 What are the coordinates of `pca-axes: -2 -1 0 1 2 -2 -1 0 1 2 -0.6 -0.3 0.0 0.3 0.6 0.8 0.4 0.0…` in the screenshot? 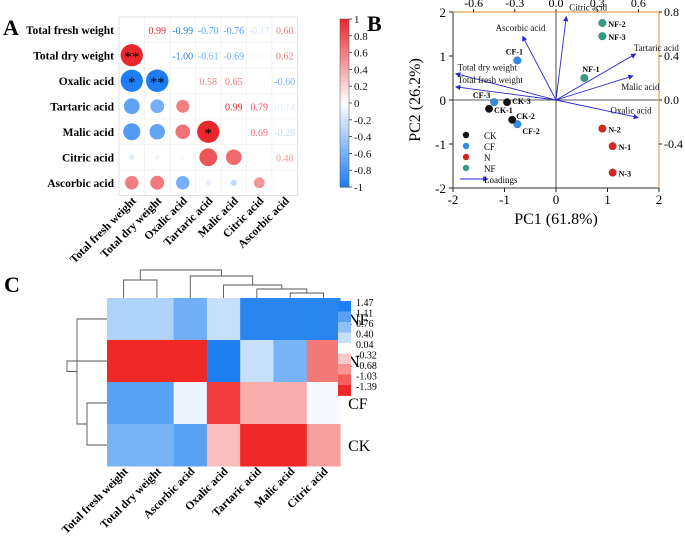 It's located at (559, 103).